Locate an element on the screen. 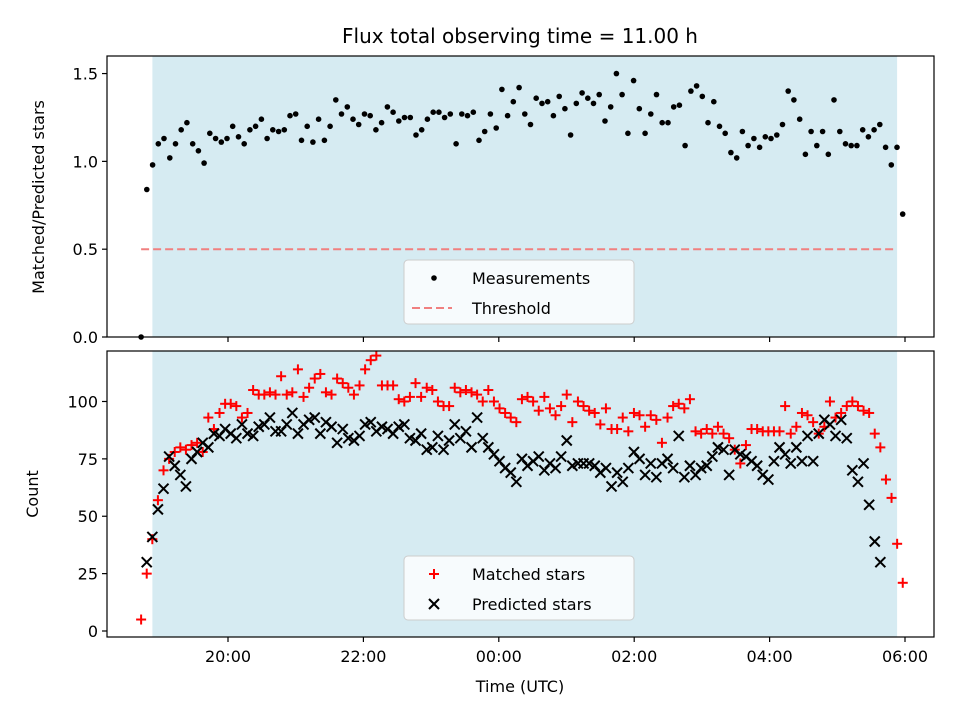 The height and width of the screenshot is (720, 960). y-tick-label: 0.0 is located at coordinates (85, 337).